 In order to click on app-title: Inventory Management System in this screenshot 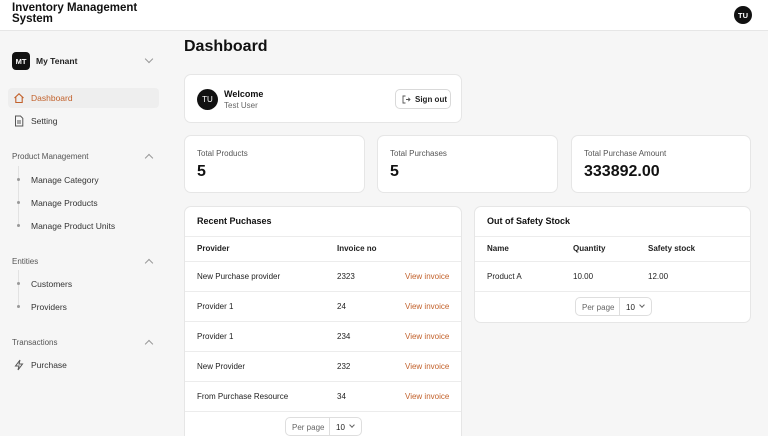, I will do `click(75, 13)`.